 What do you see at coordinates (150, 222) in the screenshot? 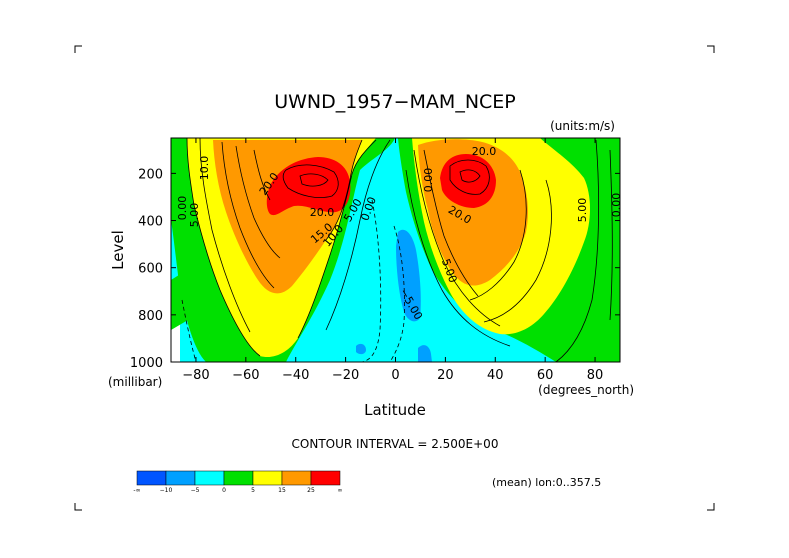
I see `y-tick-label: 400` at bounding box center [150, 222].